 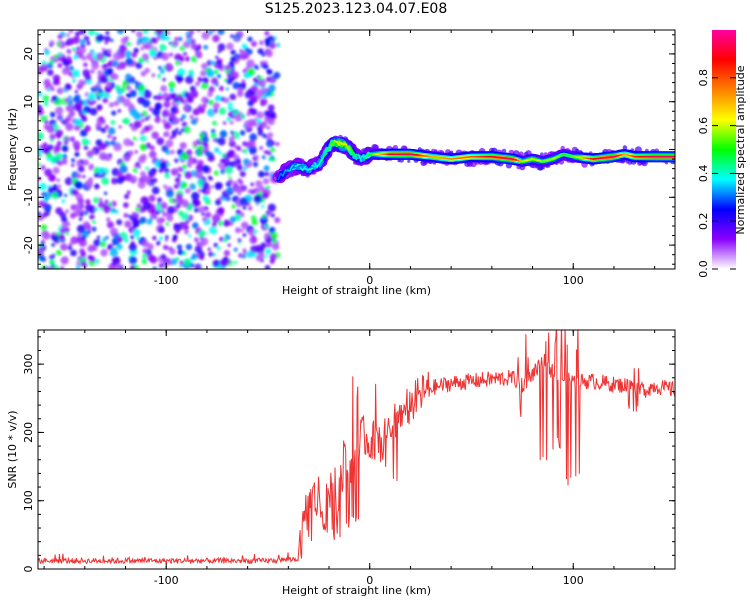 I want to click on y-tick-label: 100, so click(x=28, y=500).